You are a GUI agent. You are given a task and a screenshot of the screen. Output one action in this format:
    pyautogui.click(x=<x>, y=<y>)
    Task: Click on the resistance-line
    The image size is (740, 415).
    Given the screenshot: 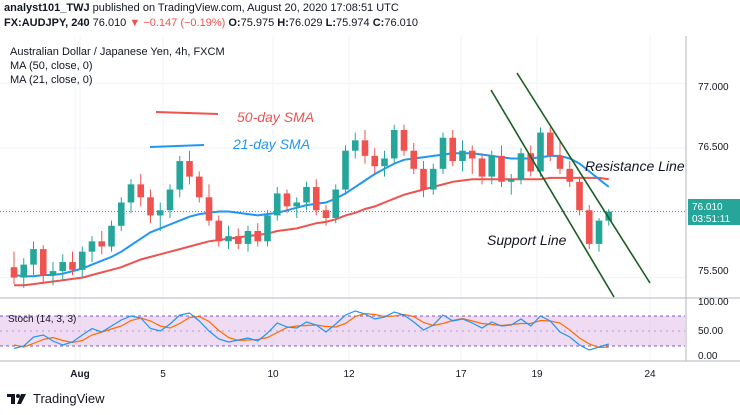 What is the action you would take?
    pyautogui.click(x=583, y=178)
    